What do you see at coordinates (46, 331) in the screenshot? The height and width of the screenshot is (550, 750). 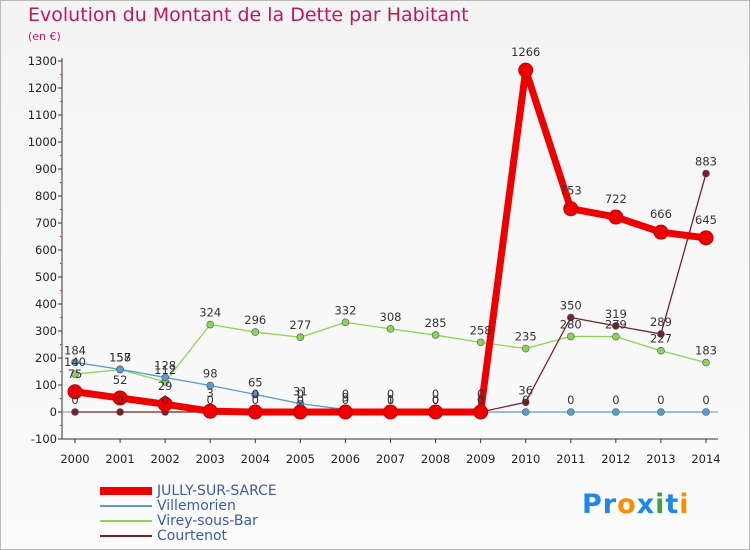 I see `y-tick-label: 300` at bounding box center [46, 331].